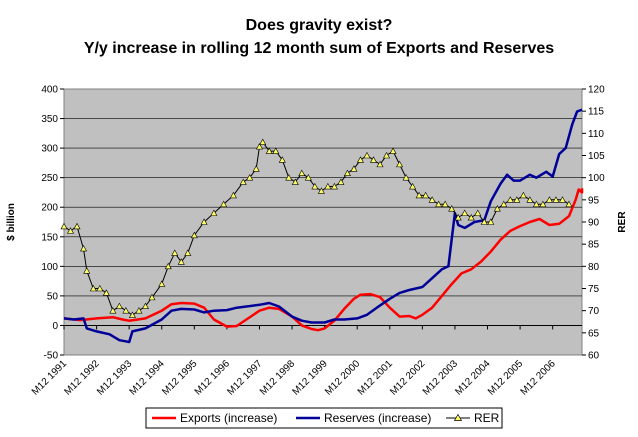  I want to click on right-tick-label: 115, so click(596, 112).